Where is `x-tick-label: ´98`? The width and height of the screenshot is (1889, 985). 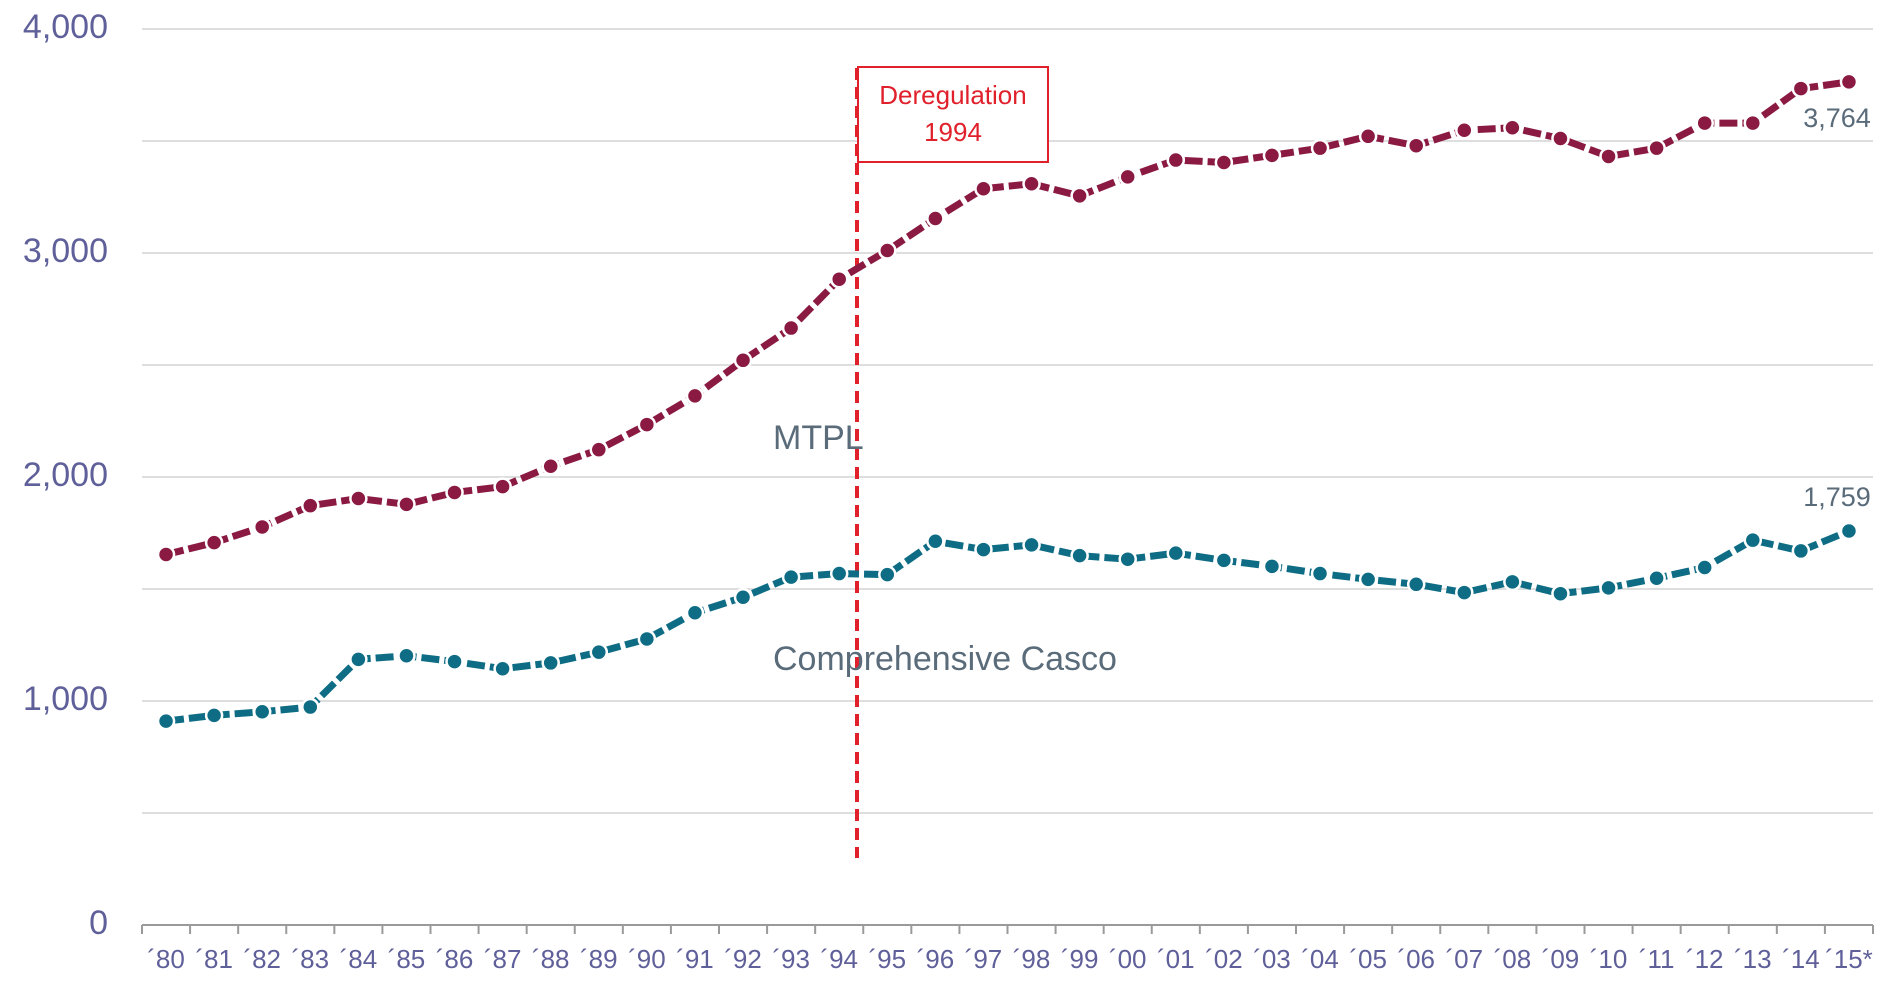
x-tick-label: ´98 is located at coordinates (1032, 959).